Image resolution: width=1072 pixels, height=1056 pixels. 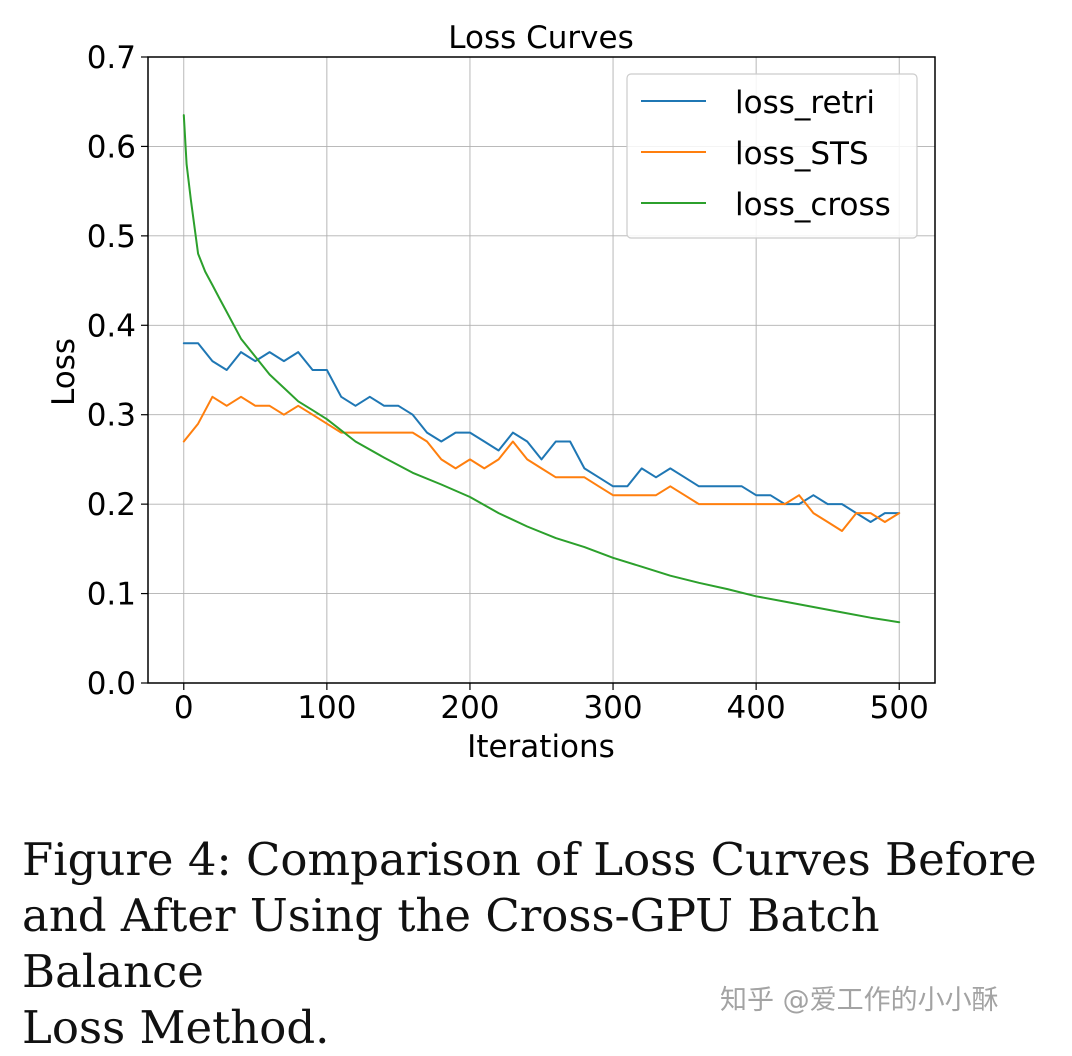 I want to click on legend: loss_retri loss_STS loss_cross, so click(x=772, y=156).